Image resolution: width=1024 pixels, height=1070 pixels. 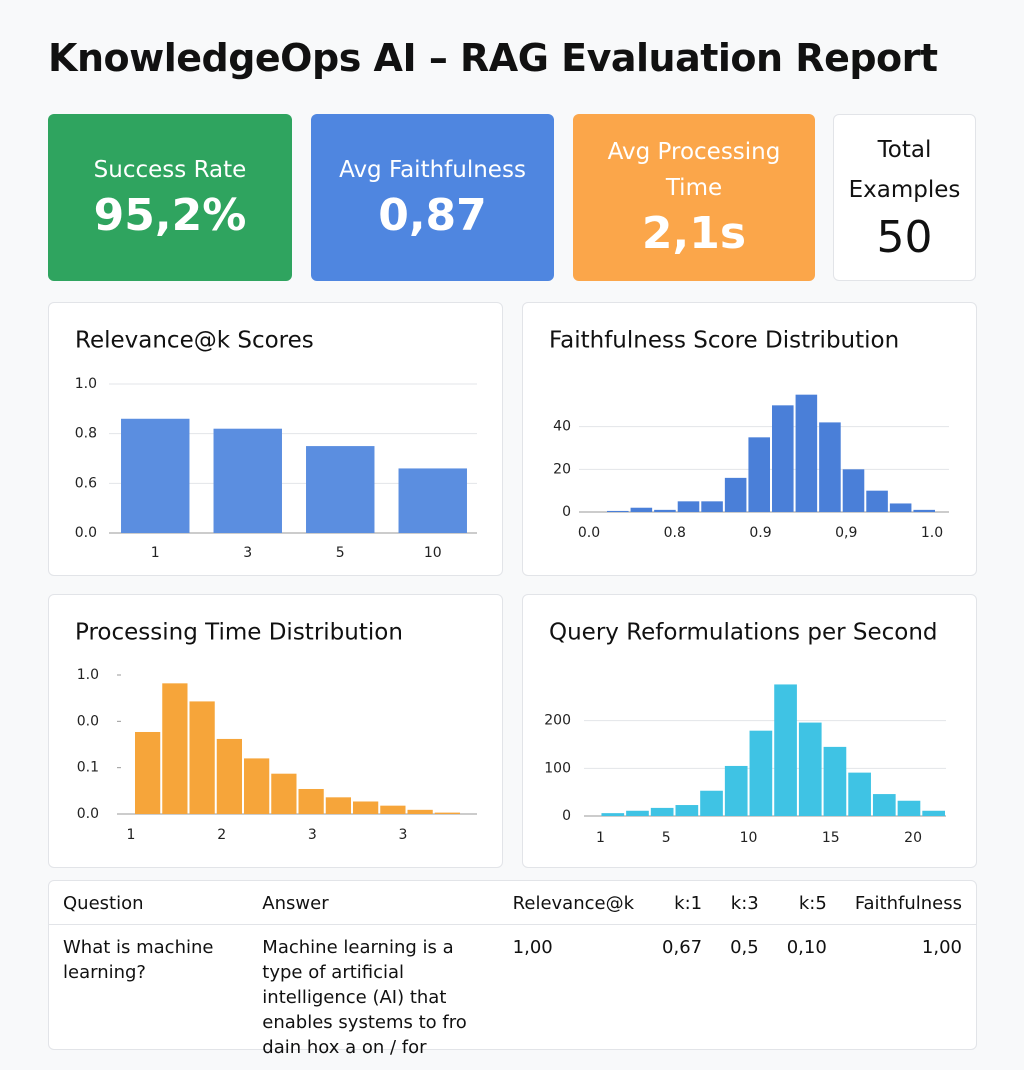 What do you see at coordinates (373, 903) in the screenshot?
I see `th: Answer` at bounding box center [373, 903].